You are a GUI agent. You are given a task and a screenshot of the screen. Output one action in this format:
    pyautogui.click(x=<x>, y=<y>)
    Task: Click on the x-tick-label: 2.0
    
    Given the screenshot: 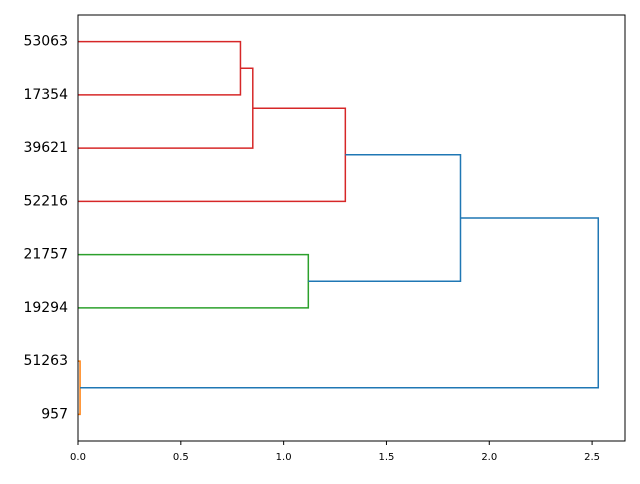 What is the action you would take?
    pyautogui.click(x=489, y=457)
    